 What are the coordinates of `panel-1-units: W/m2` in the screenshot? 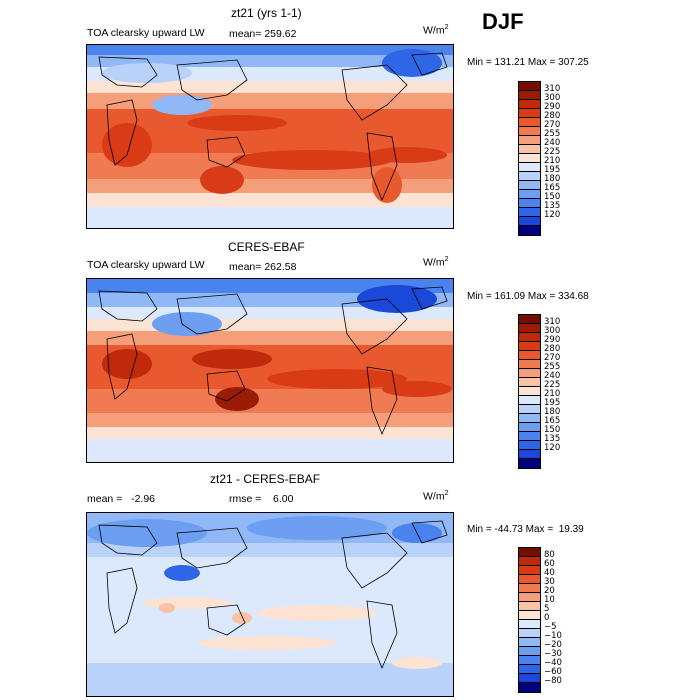 It's located at (436, 30).